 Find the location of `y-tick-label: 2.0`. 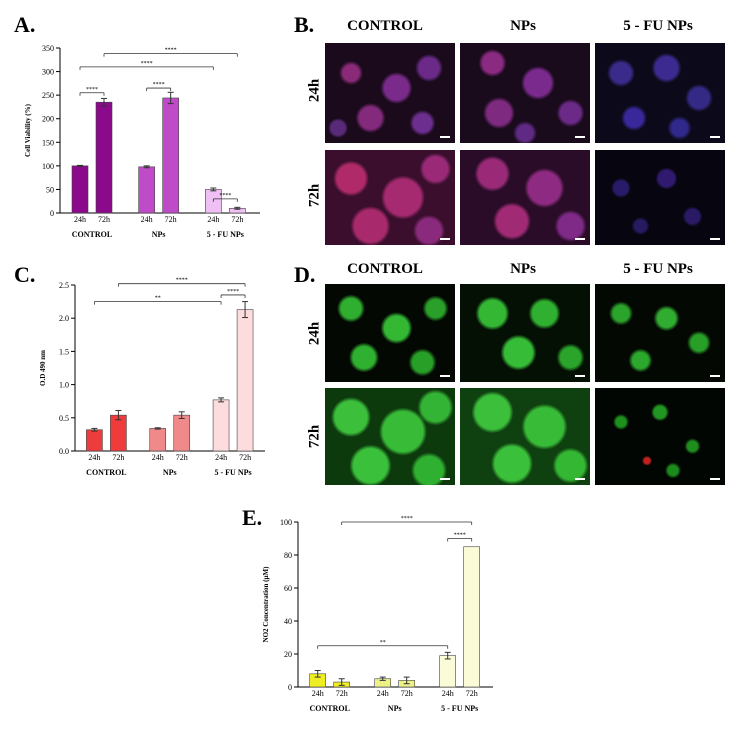

y-tick-label: 2.0 is located at coordinates (64, 318).